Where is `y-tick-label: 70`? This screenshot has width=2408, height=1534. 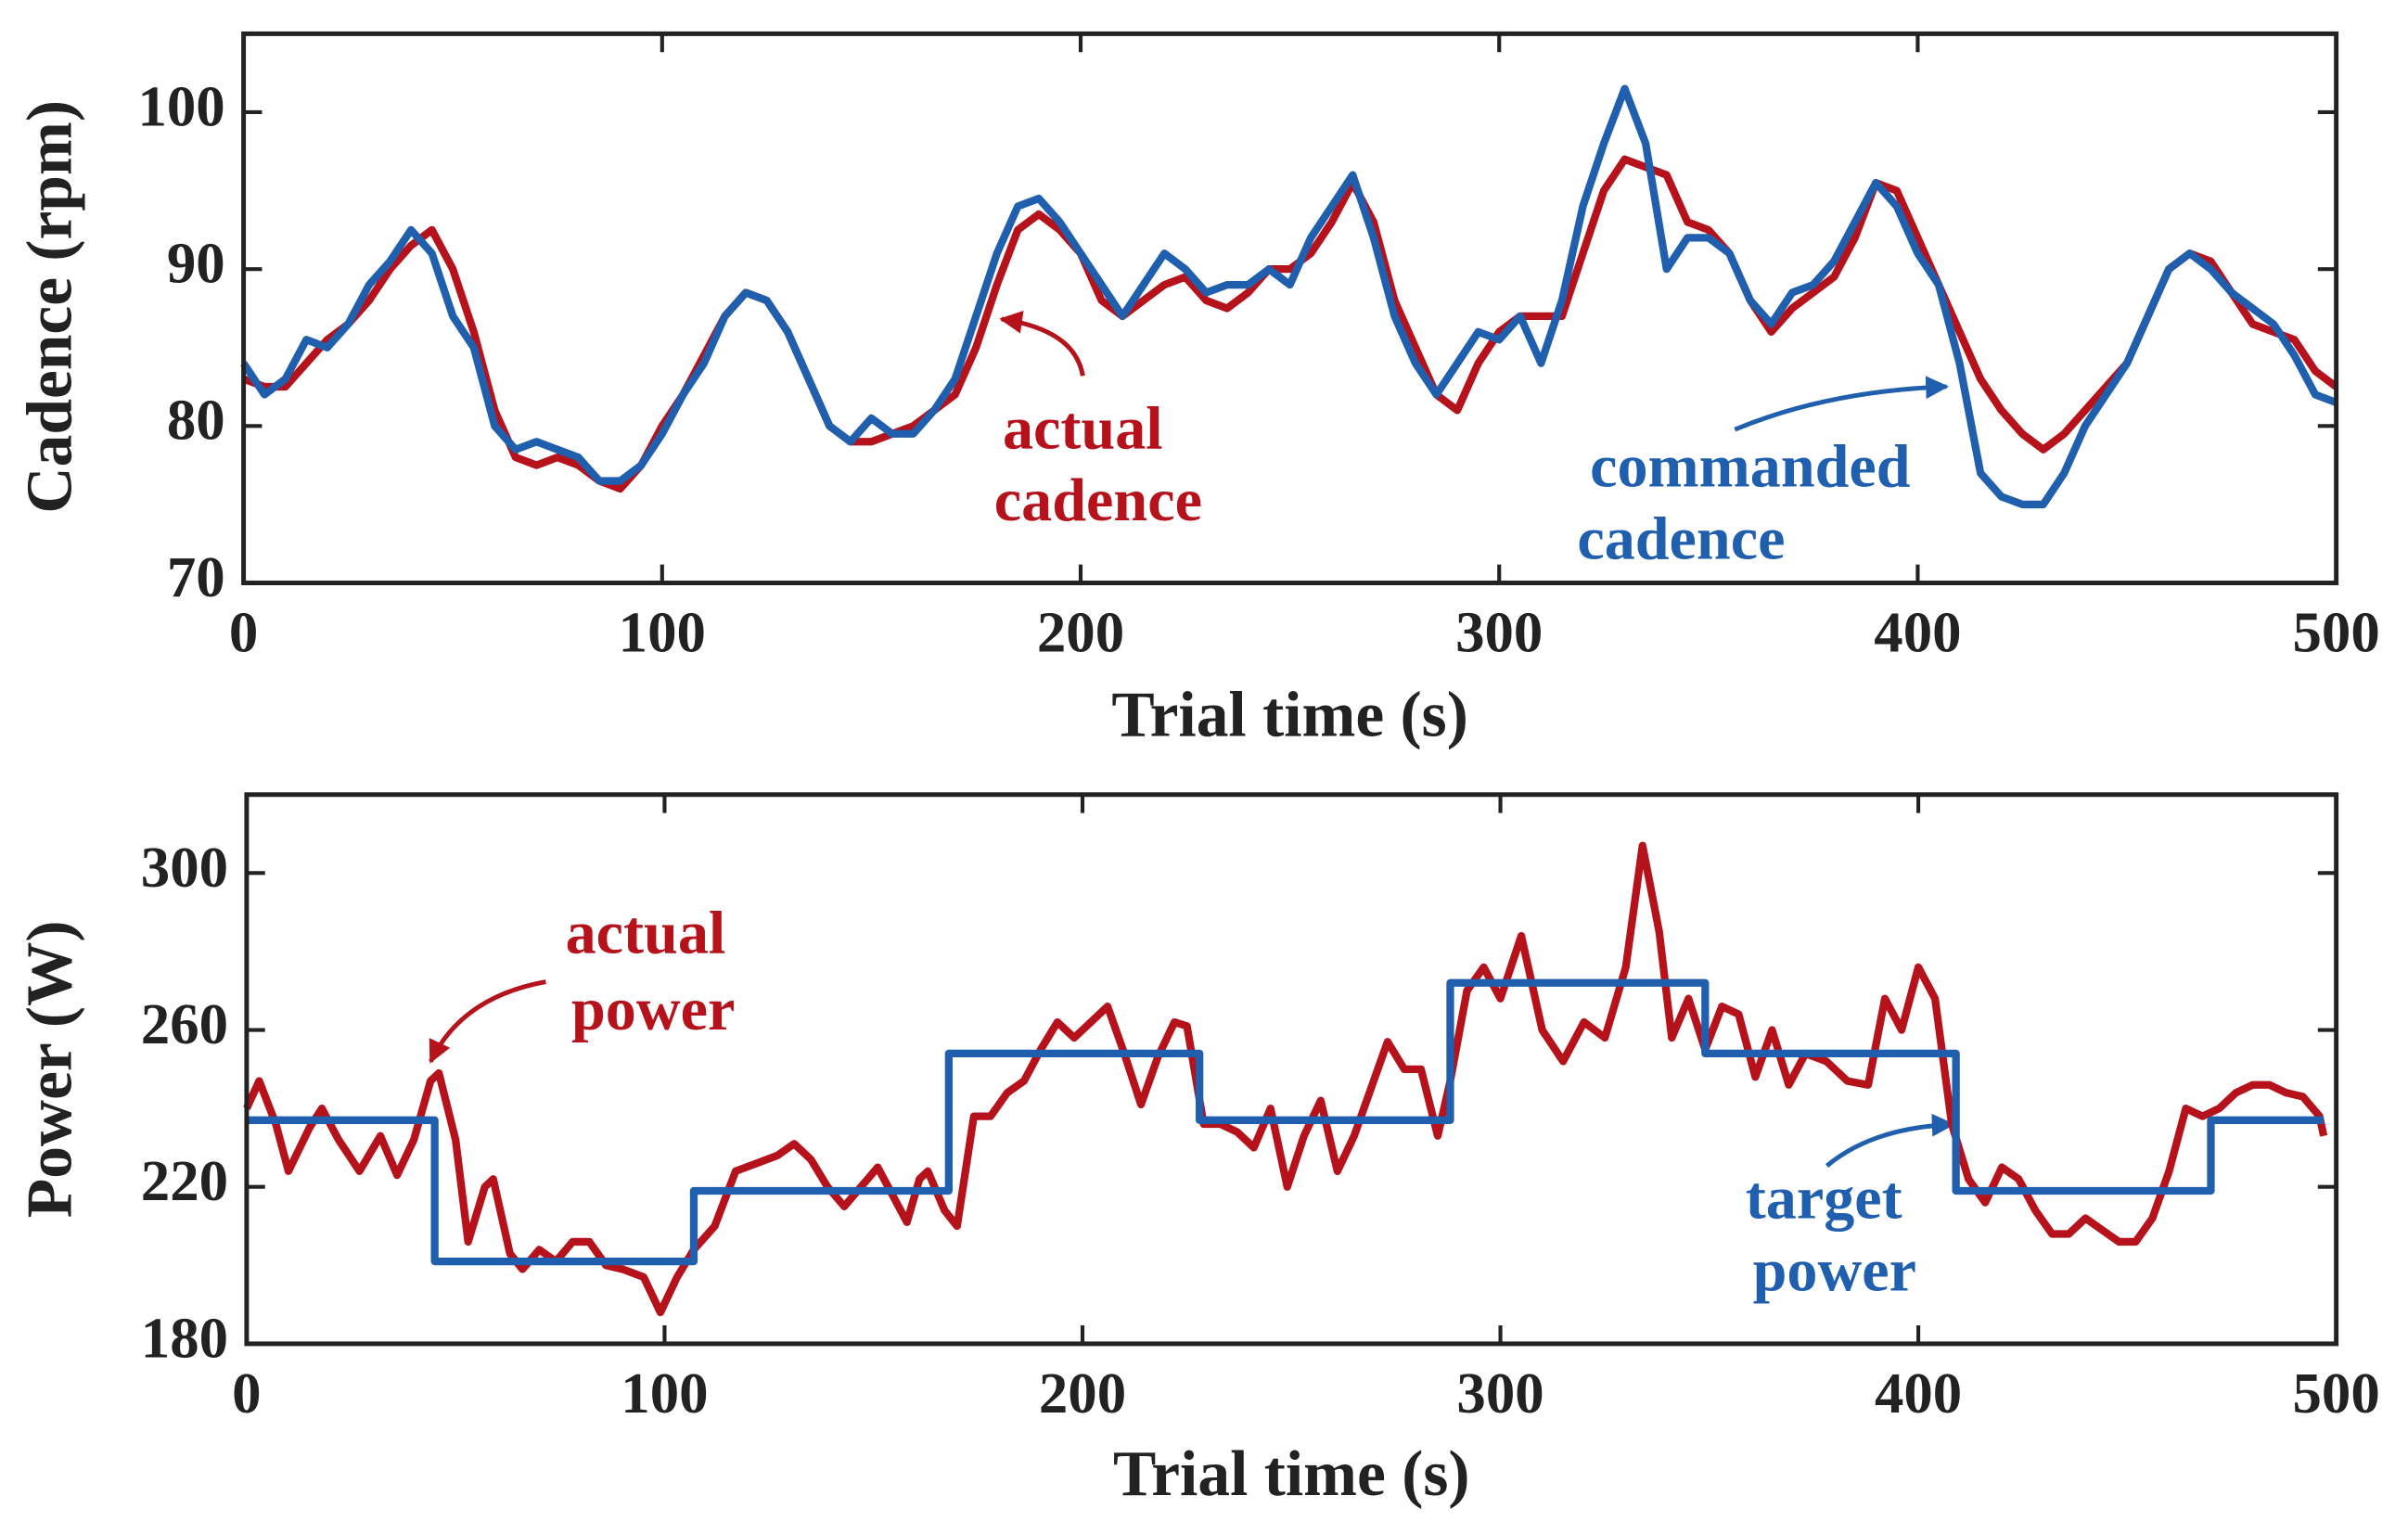 y-tick-label: 70 is located at coordinates (196, 576).